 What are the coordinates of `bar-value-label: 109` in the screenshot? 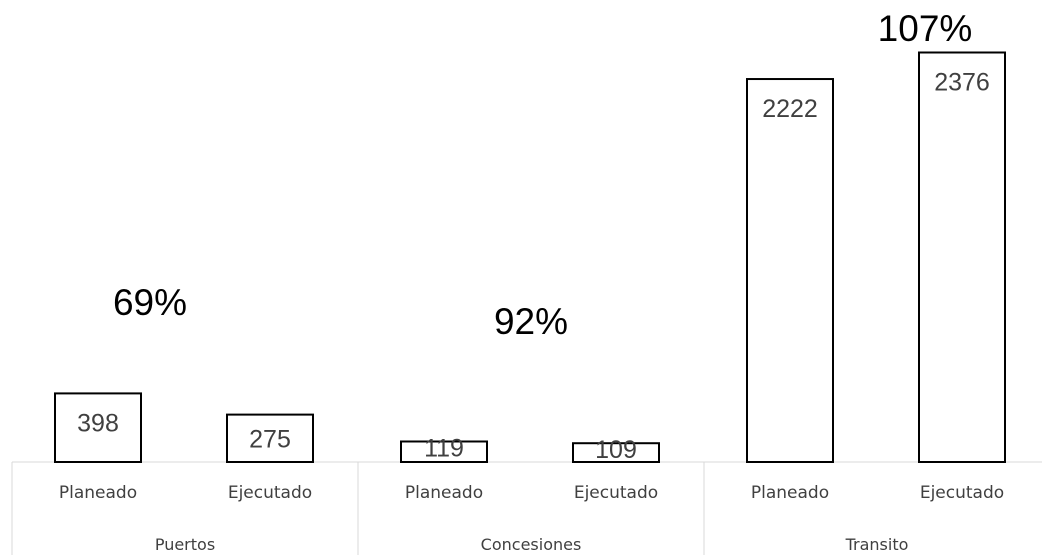 It's located at (616, 450).